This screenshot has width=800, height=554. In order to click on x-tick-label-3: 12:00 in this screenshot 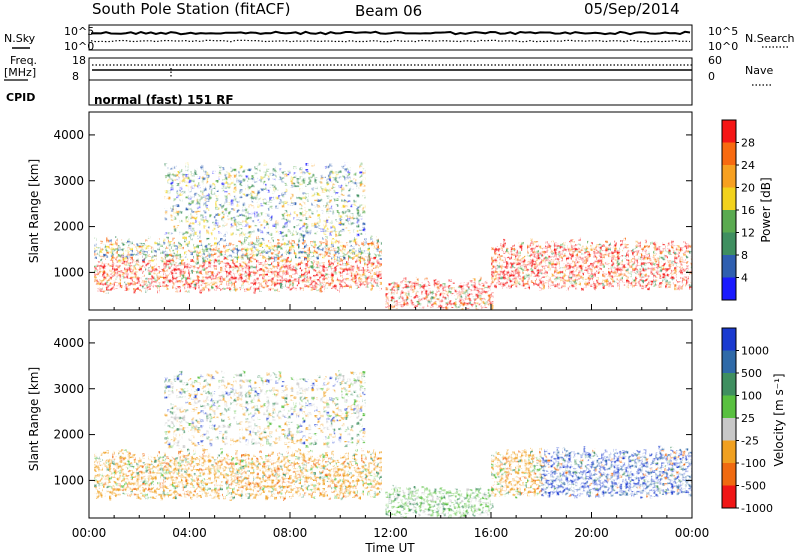, I will do `click(390, 533)`.